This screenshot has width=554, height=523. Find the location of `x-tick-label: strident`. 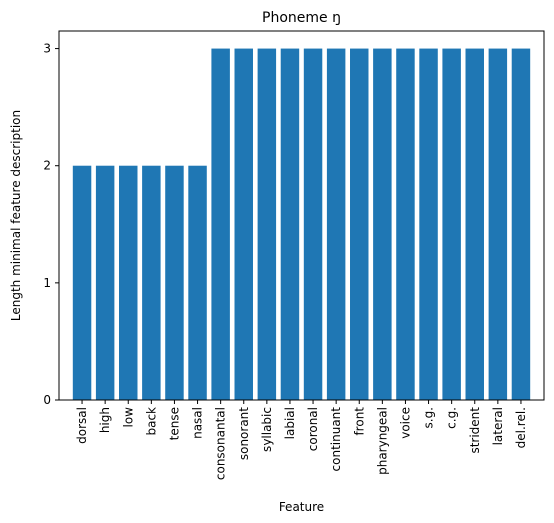

x-tick-label: strident is located at coordinates (475, 430).